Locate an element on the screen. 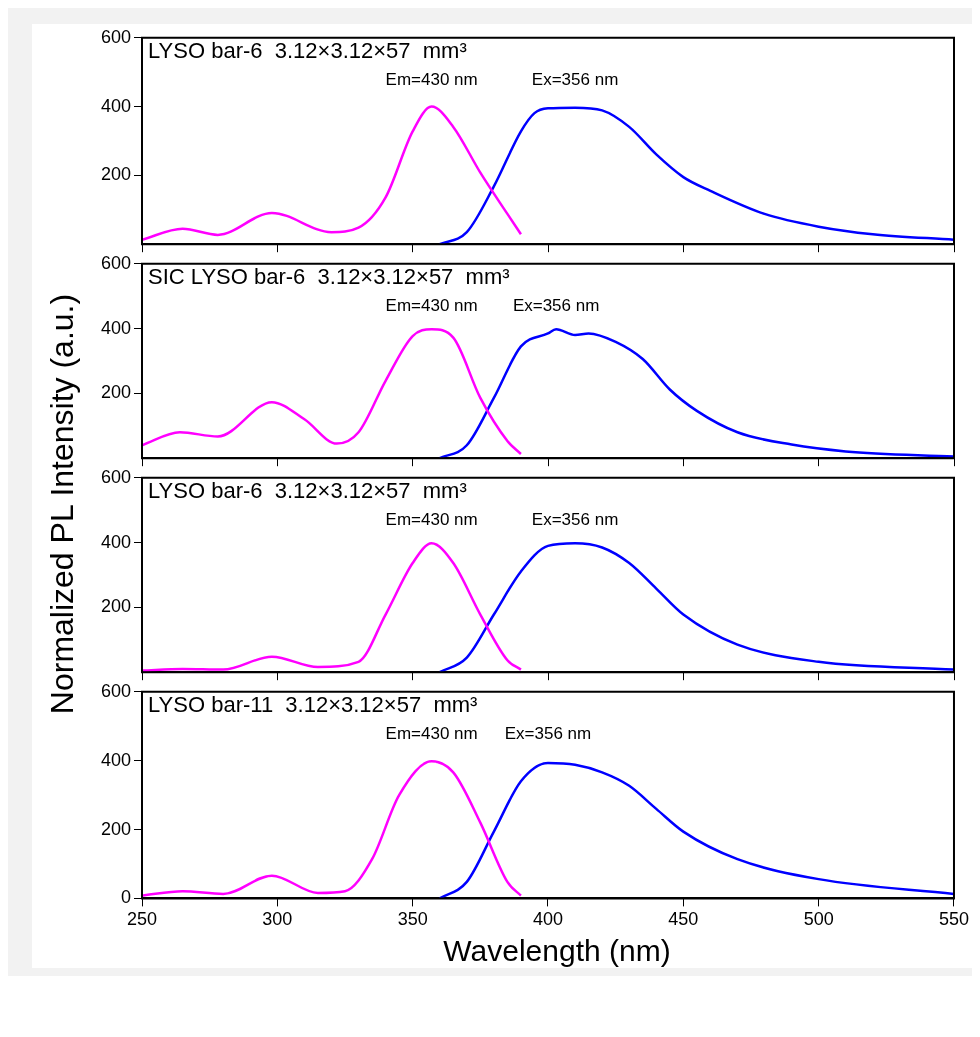 The height and width of the screenshot is (1037, 980). x-tick-label: 250 is located at coordinates (142, 919).